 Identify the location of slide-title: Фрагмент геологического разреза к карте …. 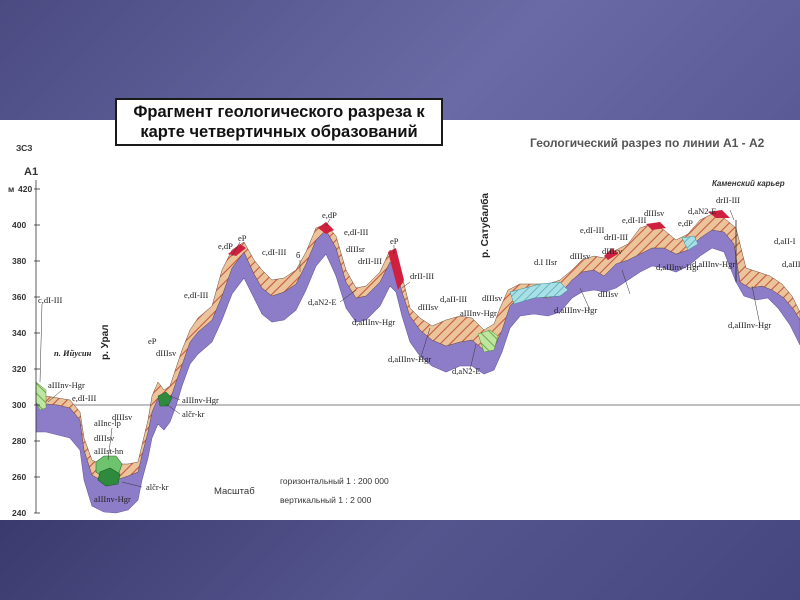
(279, 122).